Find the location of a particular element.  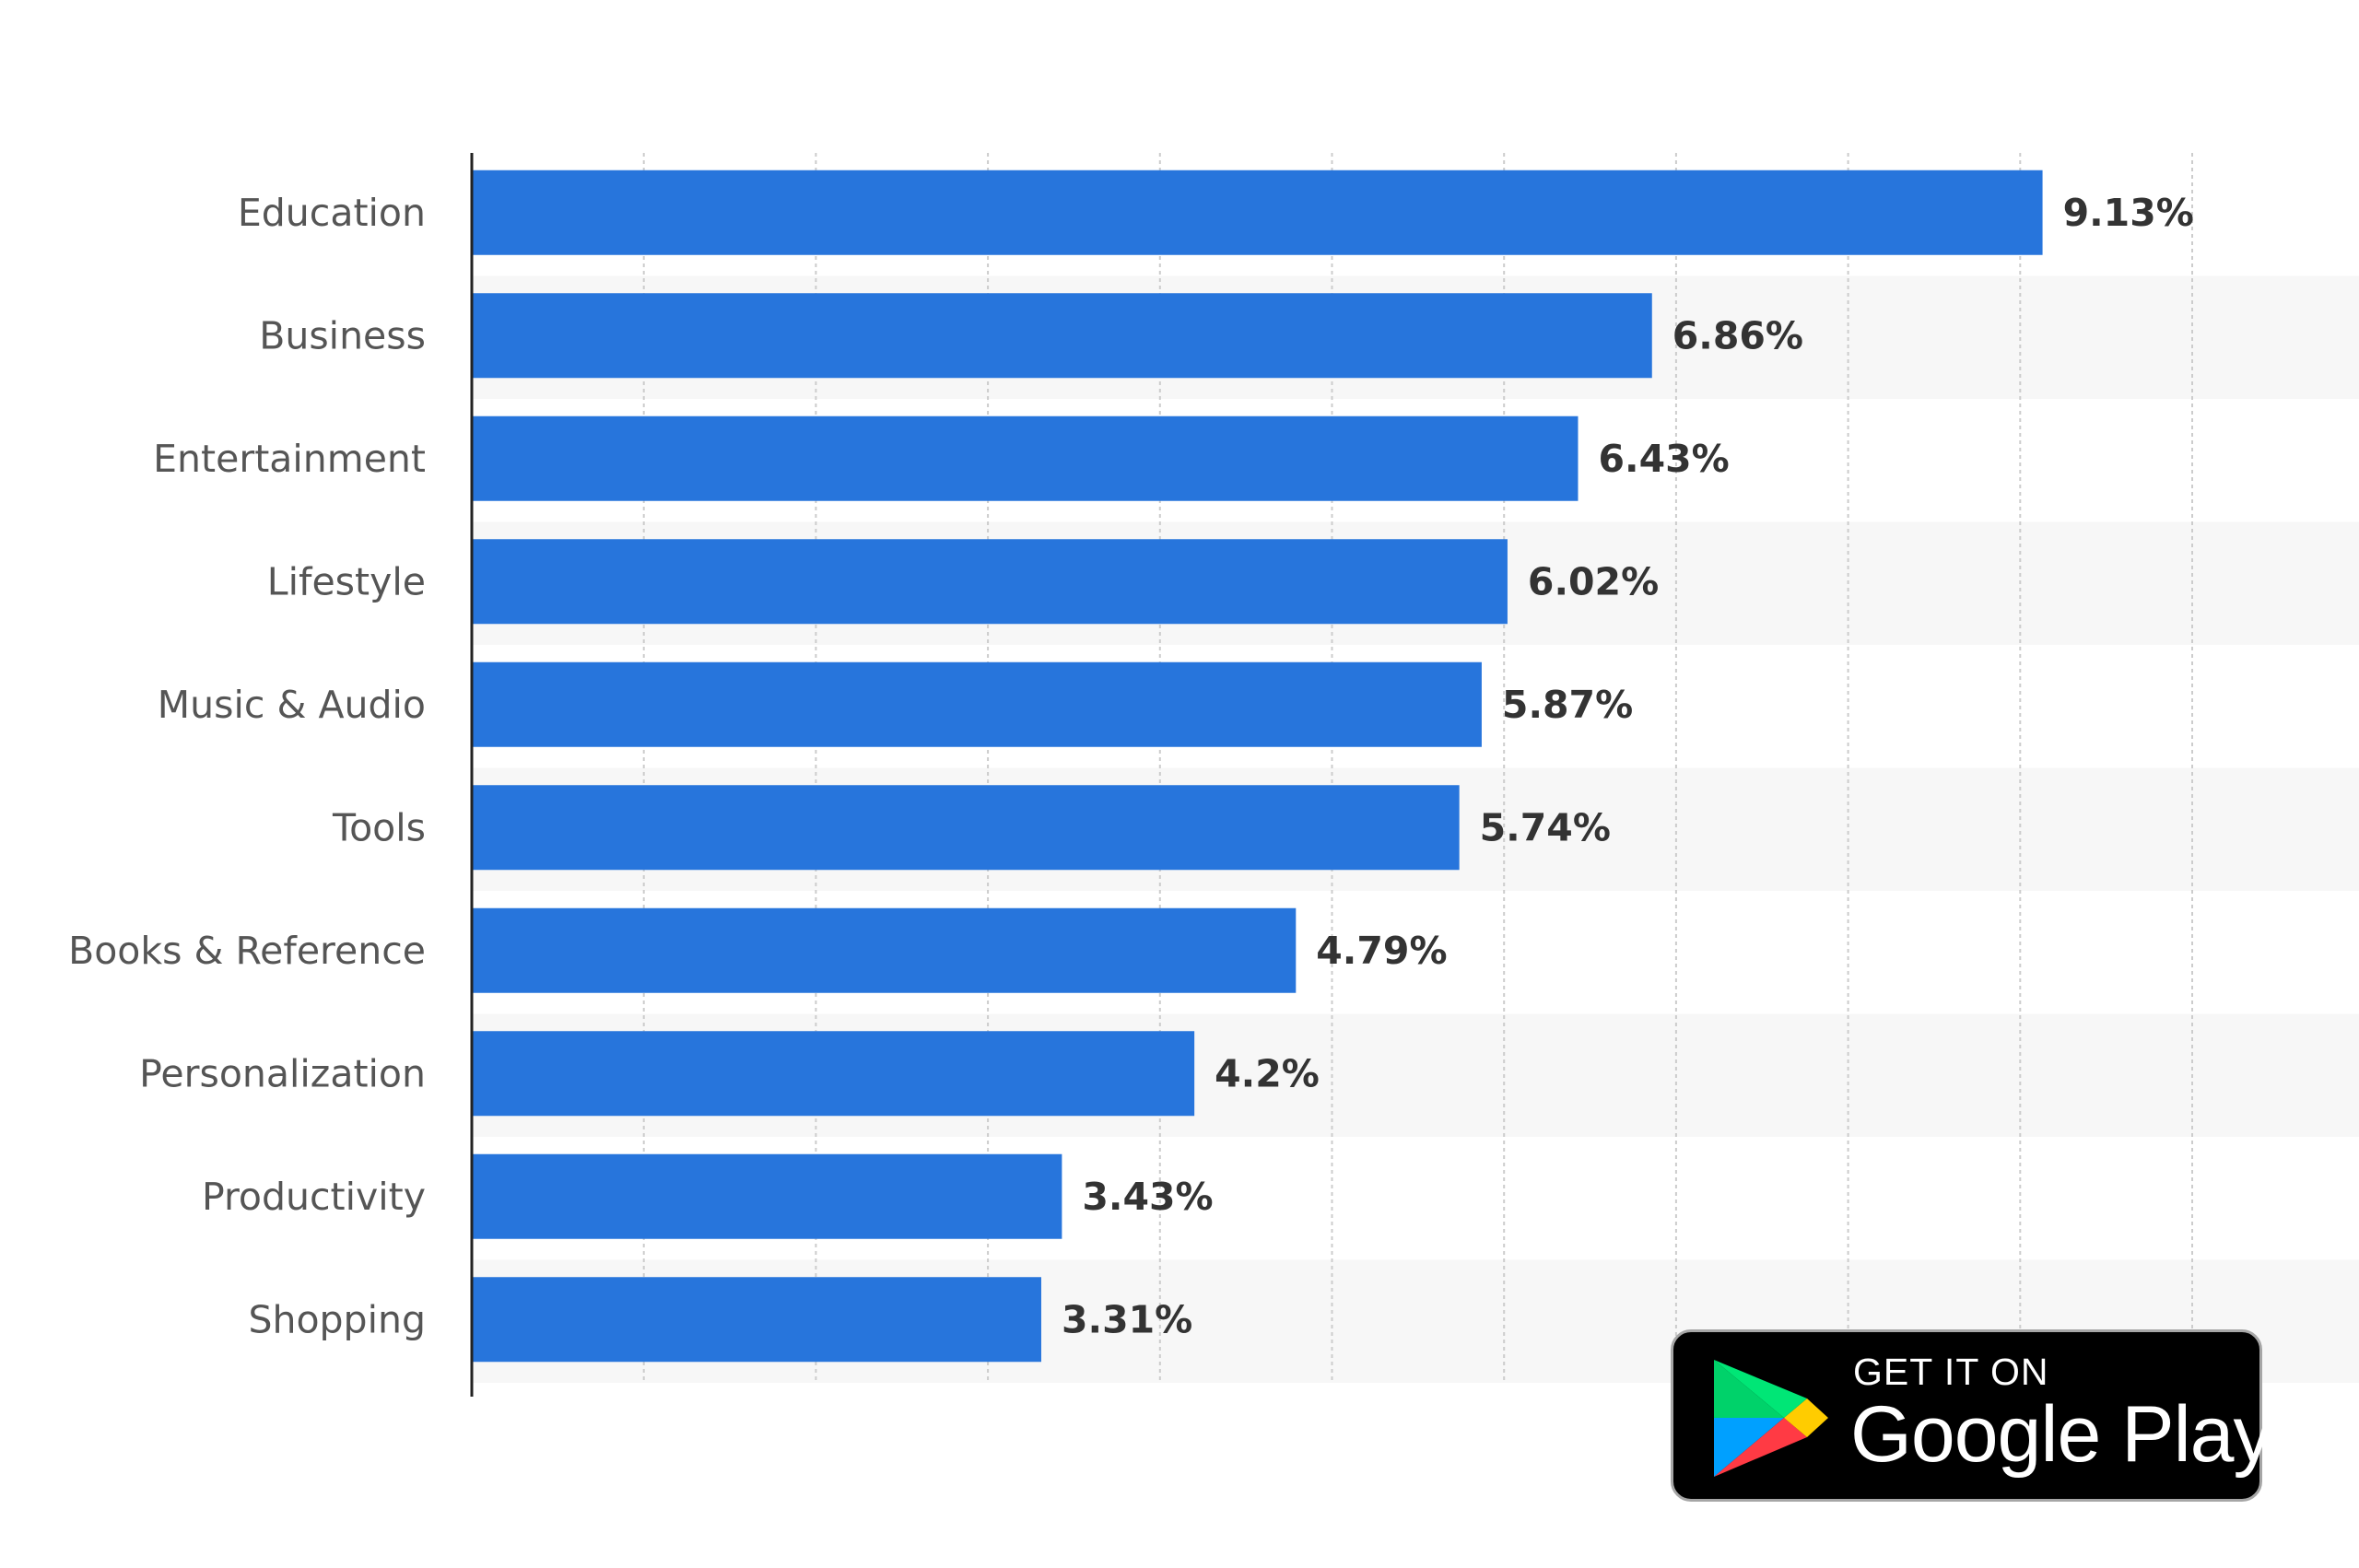

value-label: 3.31% is located at coordinates (1127, 1319).